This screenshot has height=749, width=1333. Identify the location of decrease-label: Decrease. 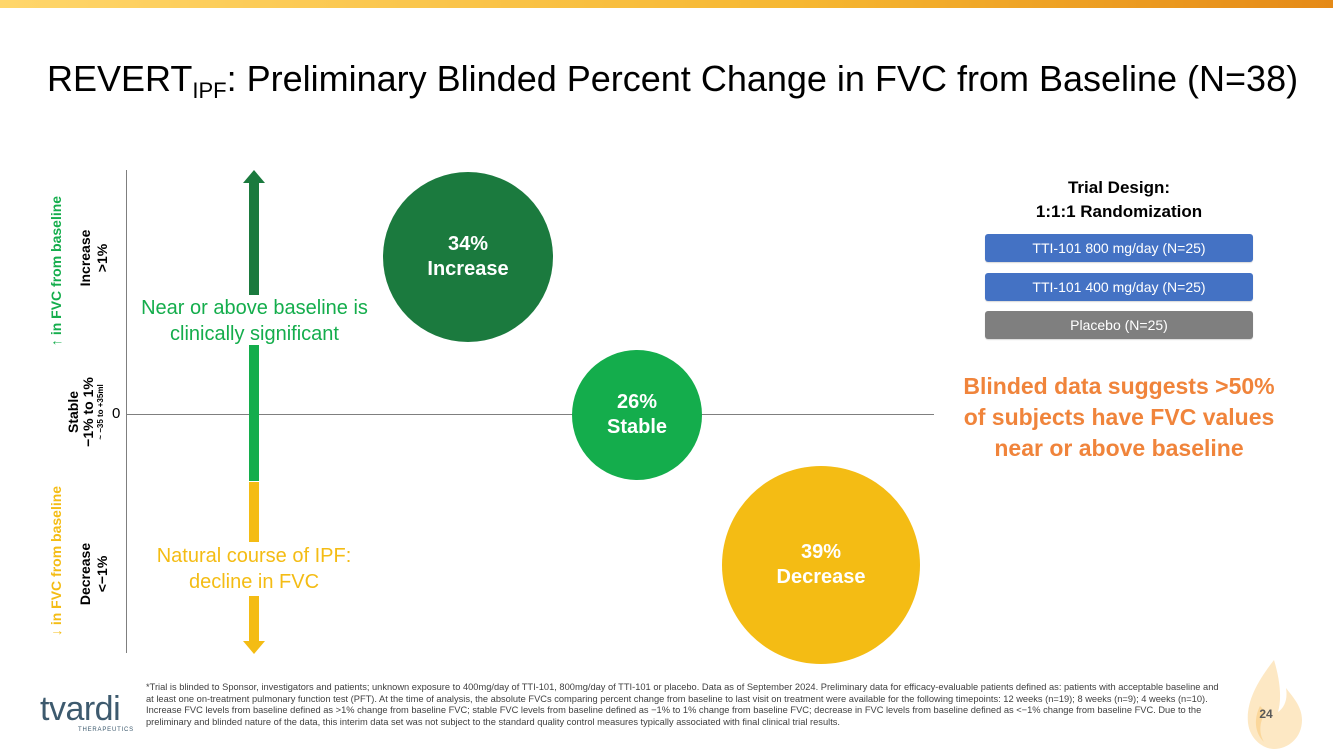
(85, 574).